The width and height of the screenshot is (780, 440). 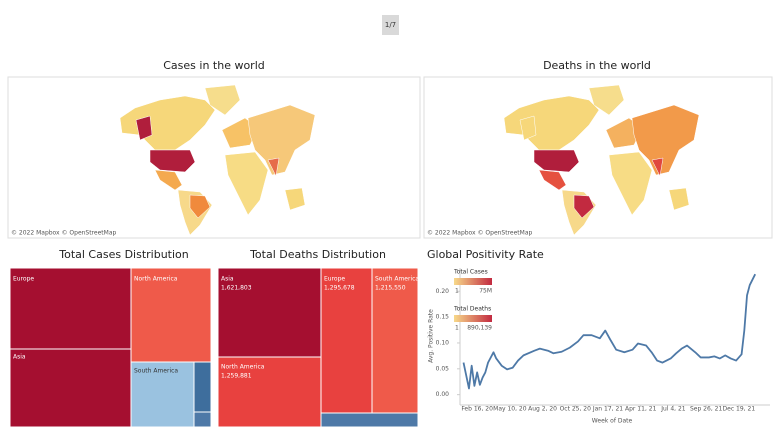 What do you see at coordinates (390, 288) in the screenshot?
I see `treemap-value: 1,215,550` at bounding box center [390, 288].